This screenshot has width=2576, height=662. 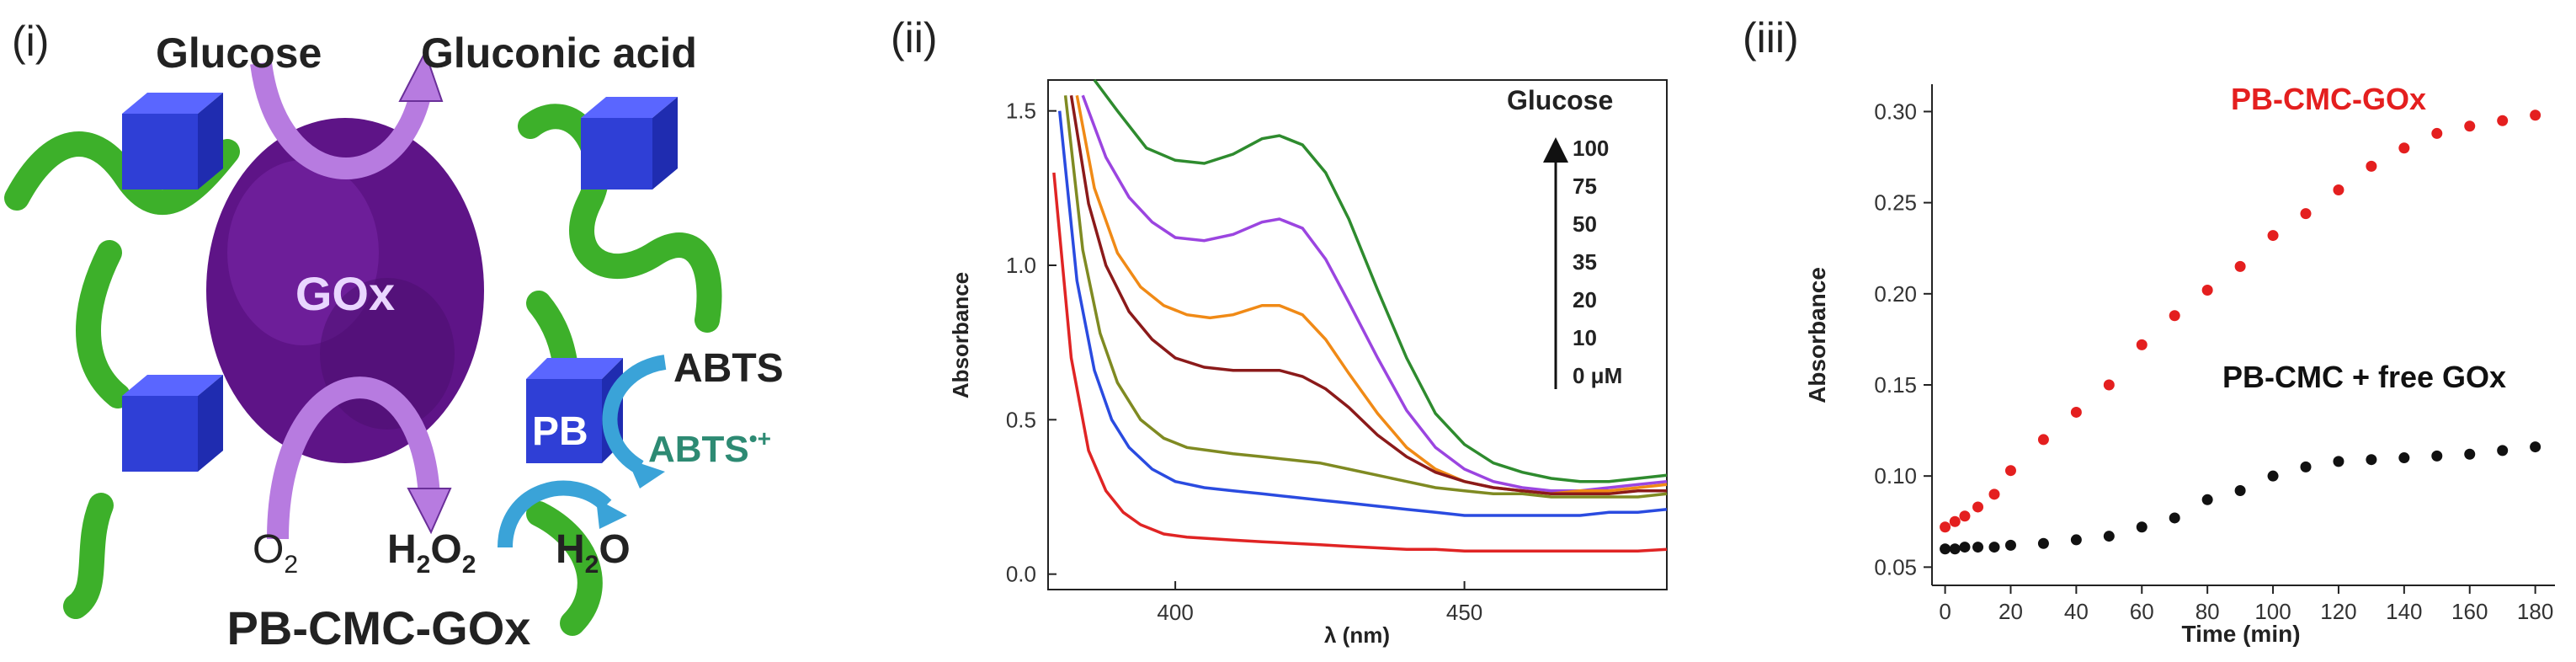 I want to click on spectra-legend: 100 75 50 35 20 10 0 μM, so click(x=1597, y=262).